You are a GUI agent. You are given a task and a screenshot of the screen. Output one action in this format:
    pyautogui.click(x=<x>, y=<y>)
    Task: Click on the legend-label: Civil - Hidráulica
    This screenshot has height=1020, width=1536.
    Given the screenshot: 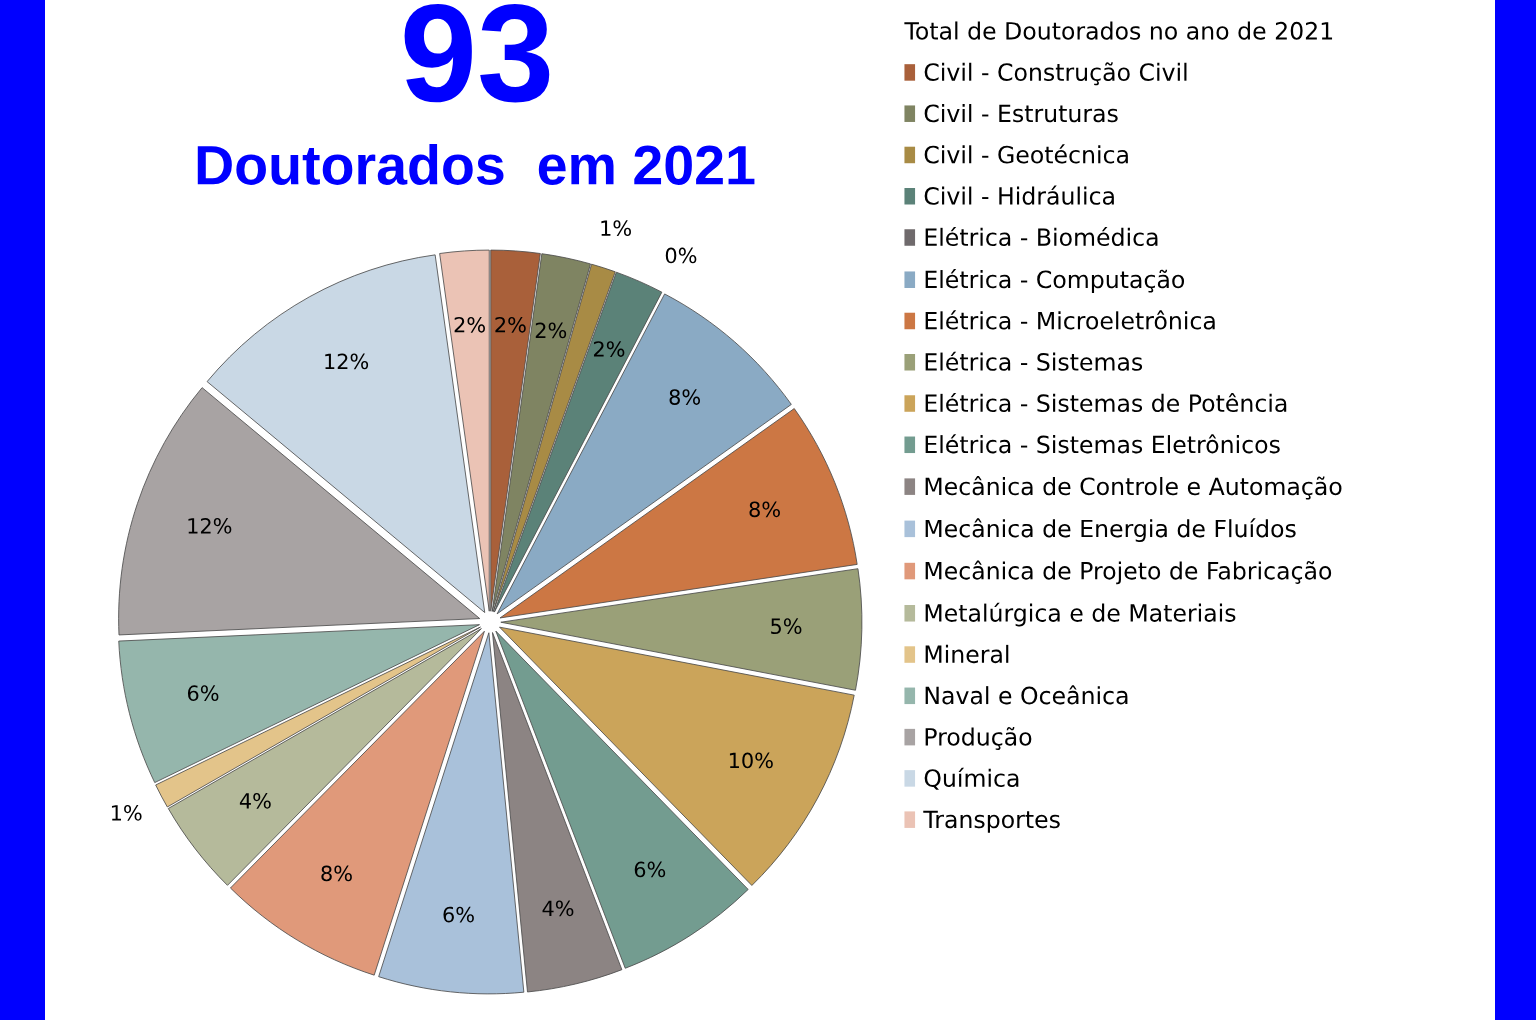 What is the action you would take?
    pyautogui.click(x=1019, y=195)
    